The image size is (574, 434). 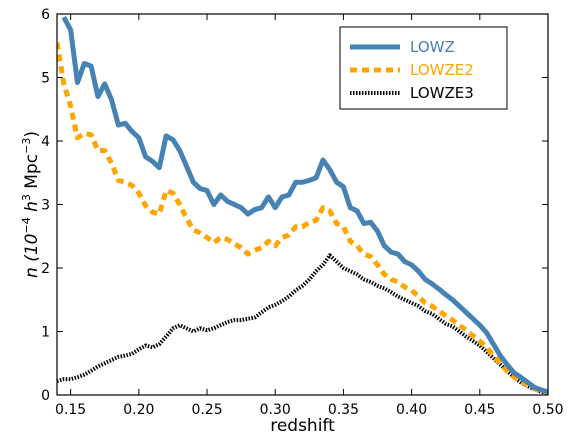 What do you see at coordinates (302, 425) in the screenshot?
I see `x-axis-label: redshift` at bounding box center [302, 425].